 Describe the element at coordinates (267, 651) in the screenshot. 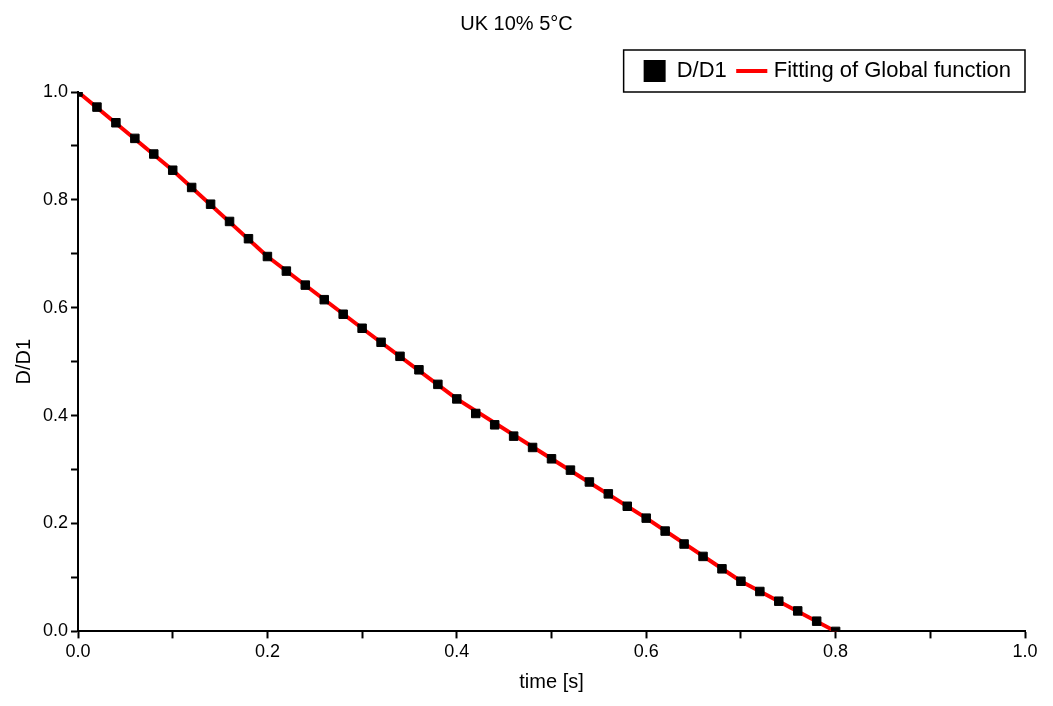

I see `x-tick-label: 0.2` at that location.